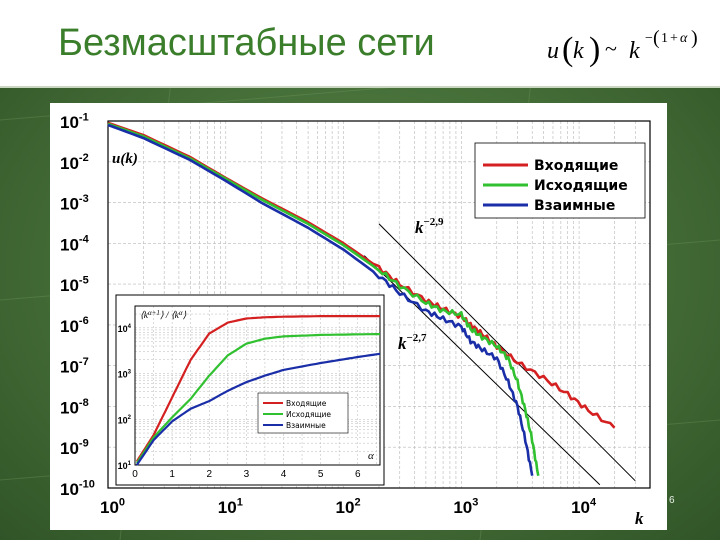 The width and height of the screenshot is (720, 540). What do you see at coordinates (429, 226) in the screenshot?
I see `reference-line-label: k−2,9` at bounding box center [429, 226].